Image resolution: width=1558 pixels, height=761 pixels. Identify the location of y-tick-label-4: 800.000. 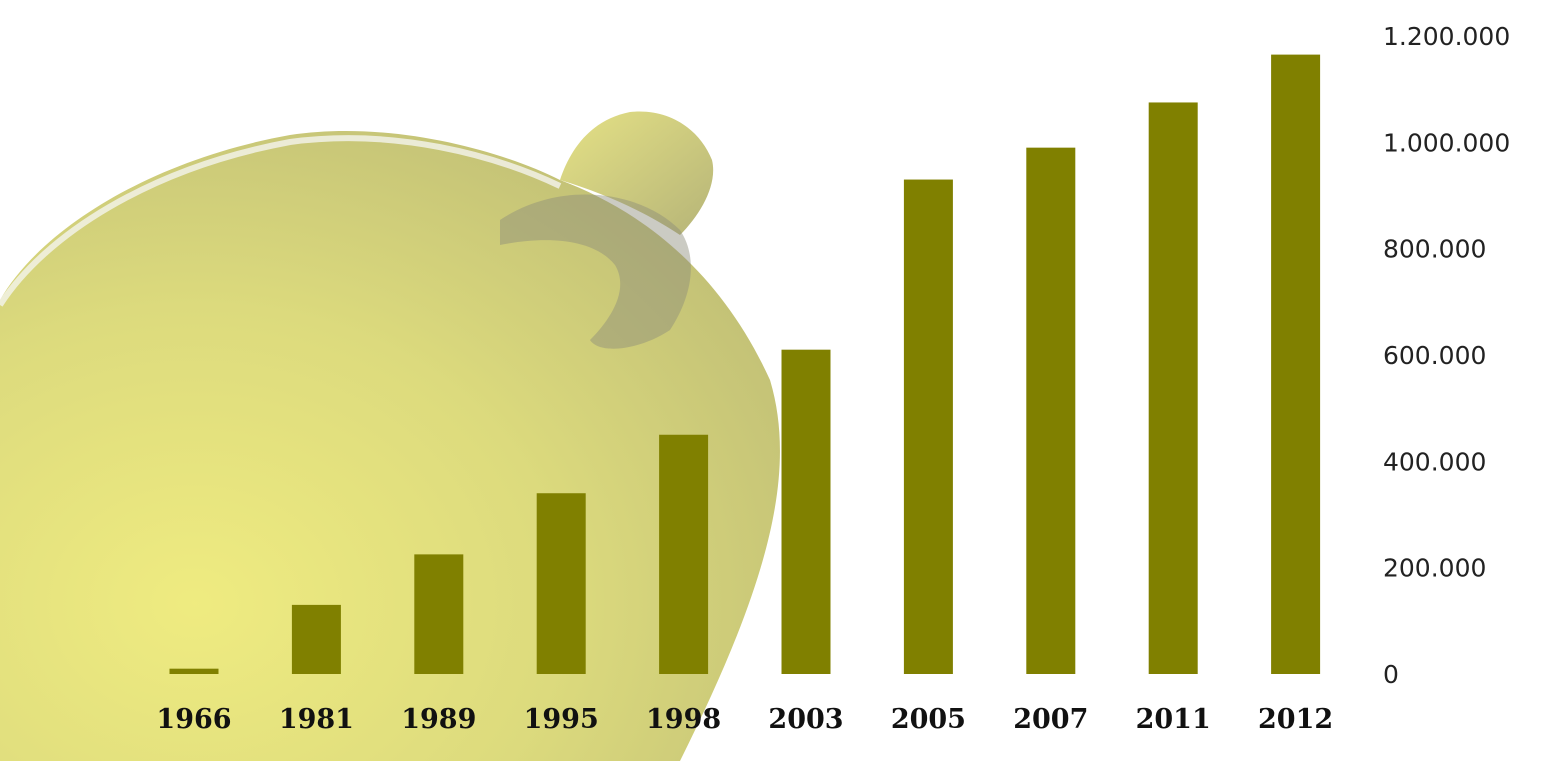
(1434, 249).